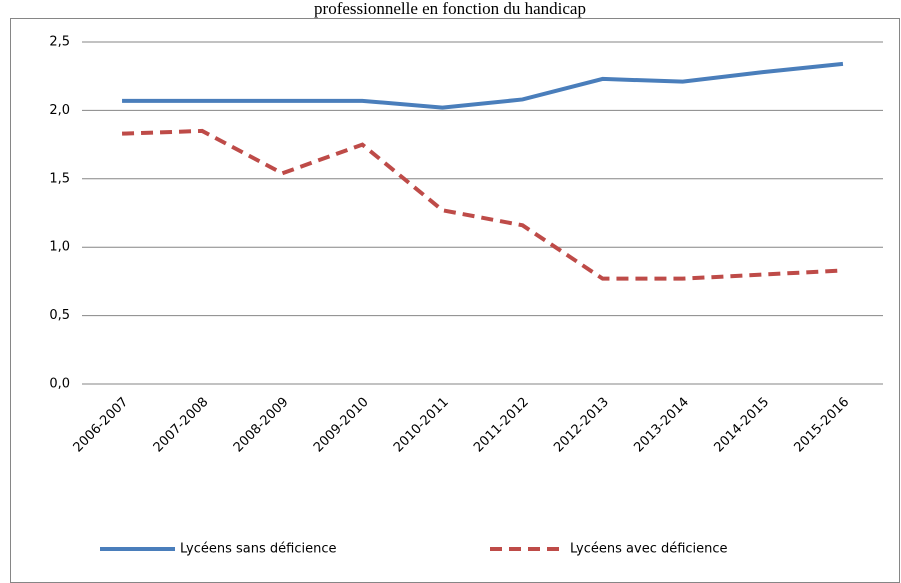 Image resolution: width=901 pixels, height=583 pixels. Describe the element at coordinates (450, 9) in the screenshot. I see `chart-title: professionnelle en fonction du handicap` at that location.